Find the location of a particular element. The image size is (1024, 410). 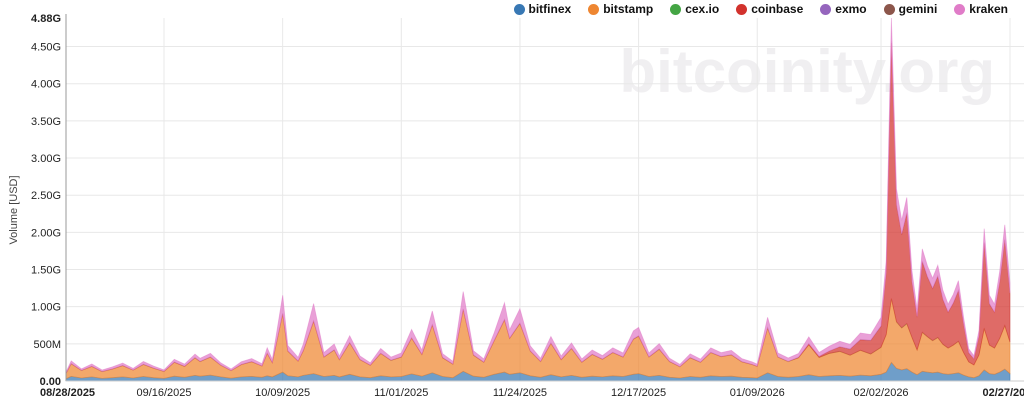

bitstamp-swatch is located at coordinates (594, 9).